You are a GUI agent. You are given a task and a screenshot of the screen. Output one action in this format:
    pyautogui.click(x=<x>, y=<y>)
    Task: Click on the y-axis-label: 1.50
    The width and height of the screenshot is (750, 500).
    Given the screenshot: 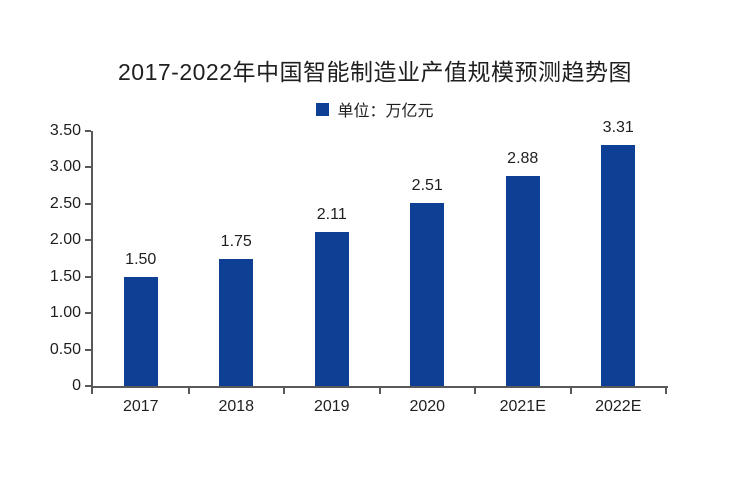 What is the action you would take?
    pyautogui.click(x=65, y=276)
    